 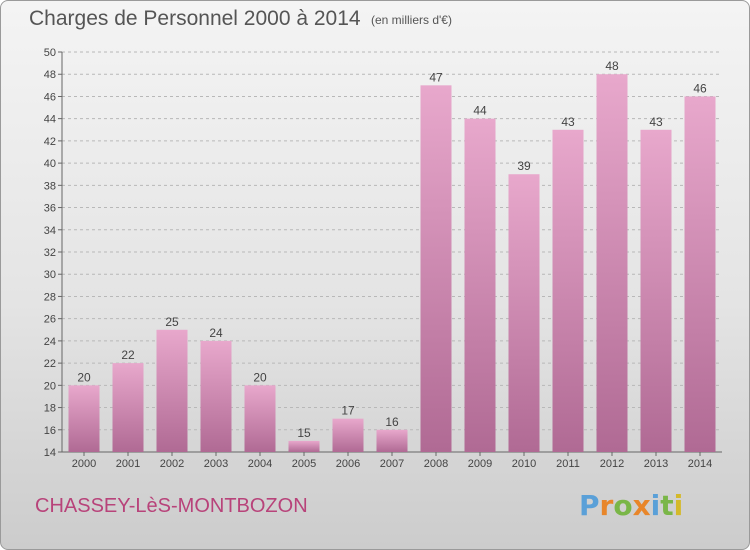 What do you see at coordinates (128, 355) in the screenshot?
I see `data-label: 22` at bounding box center [128, 355].